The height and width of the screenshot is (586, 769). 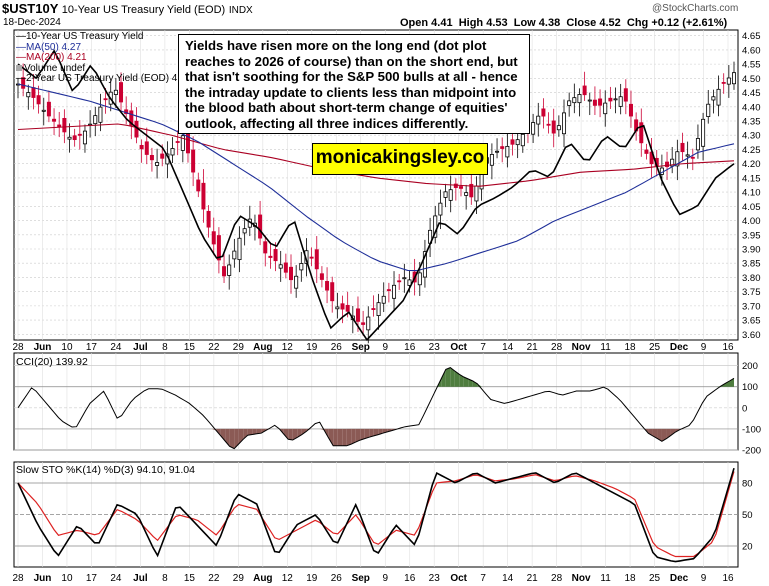 What do you see at coordinates (32, 22) in the screenshot?
I see `chart-date: 18-Dec-2024` at bounding box center [32, 22].